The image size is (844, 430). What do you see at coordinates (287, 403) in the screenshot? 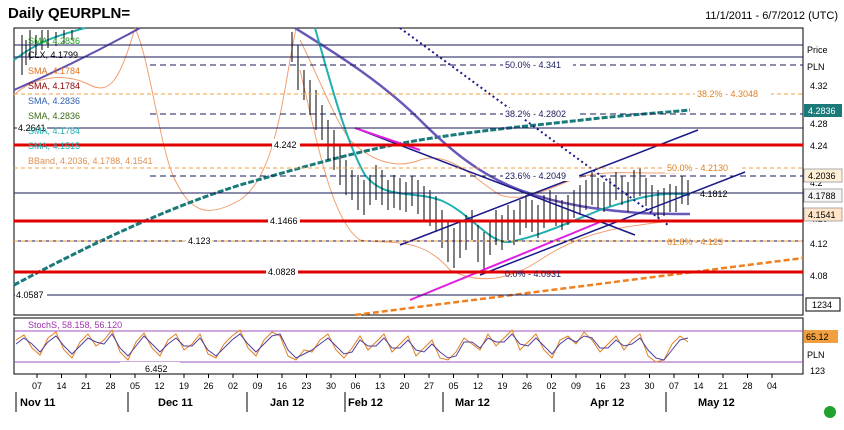
I see `x-month-label: Jan 12` at bounding box center [287, 403].